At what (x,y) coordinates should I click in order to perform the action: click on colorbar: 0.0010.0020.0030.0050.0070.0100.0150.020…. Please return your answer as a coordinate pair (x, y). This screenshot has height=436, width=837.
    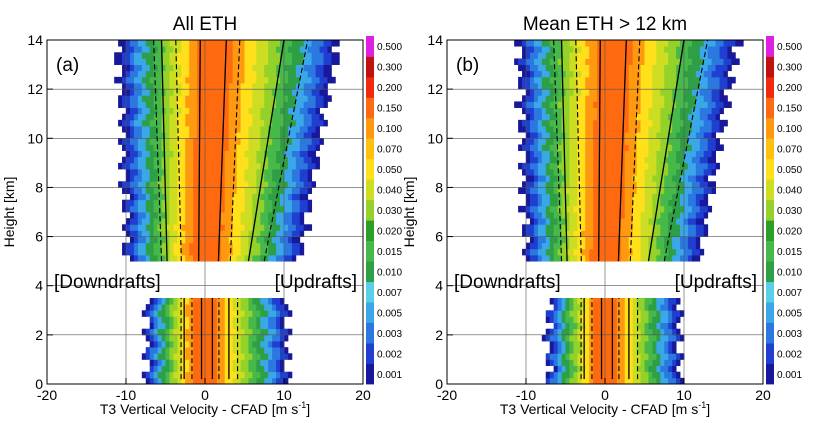
    Looking at the image, I should click on (784, 210).